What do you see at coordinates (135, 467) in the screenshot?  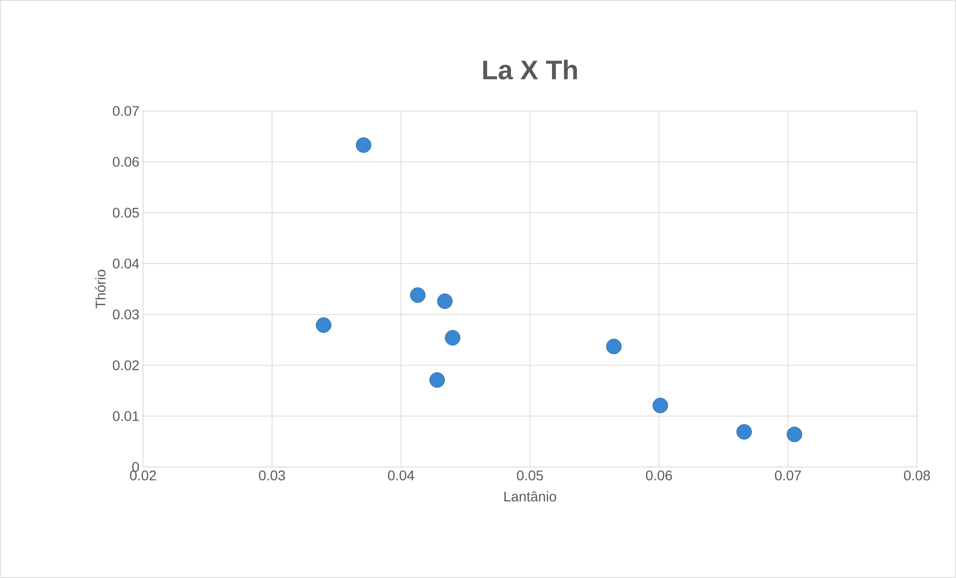 I see `y-tick-label: 0` at bounding box center [135, 467].